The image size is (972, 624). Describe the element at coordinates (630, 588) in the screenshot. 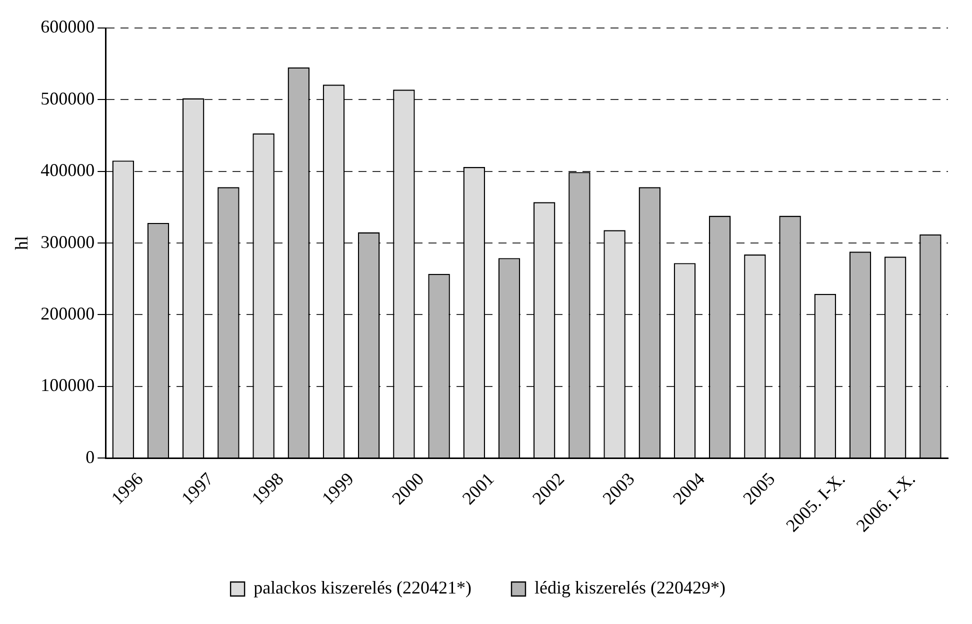

I see `legend-label: lédig kiszerelés (220429*)` at that location.